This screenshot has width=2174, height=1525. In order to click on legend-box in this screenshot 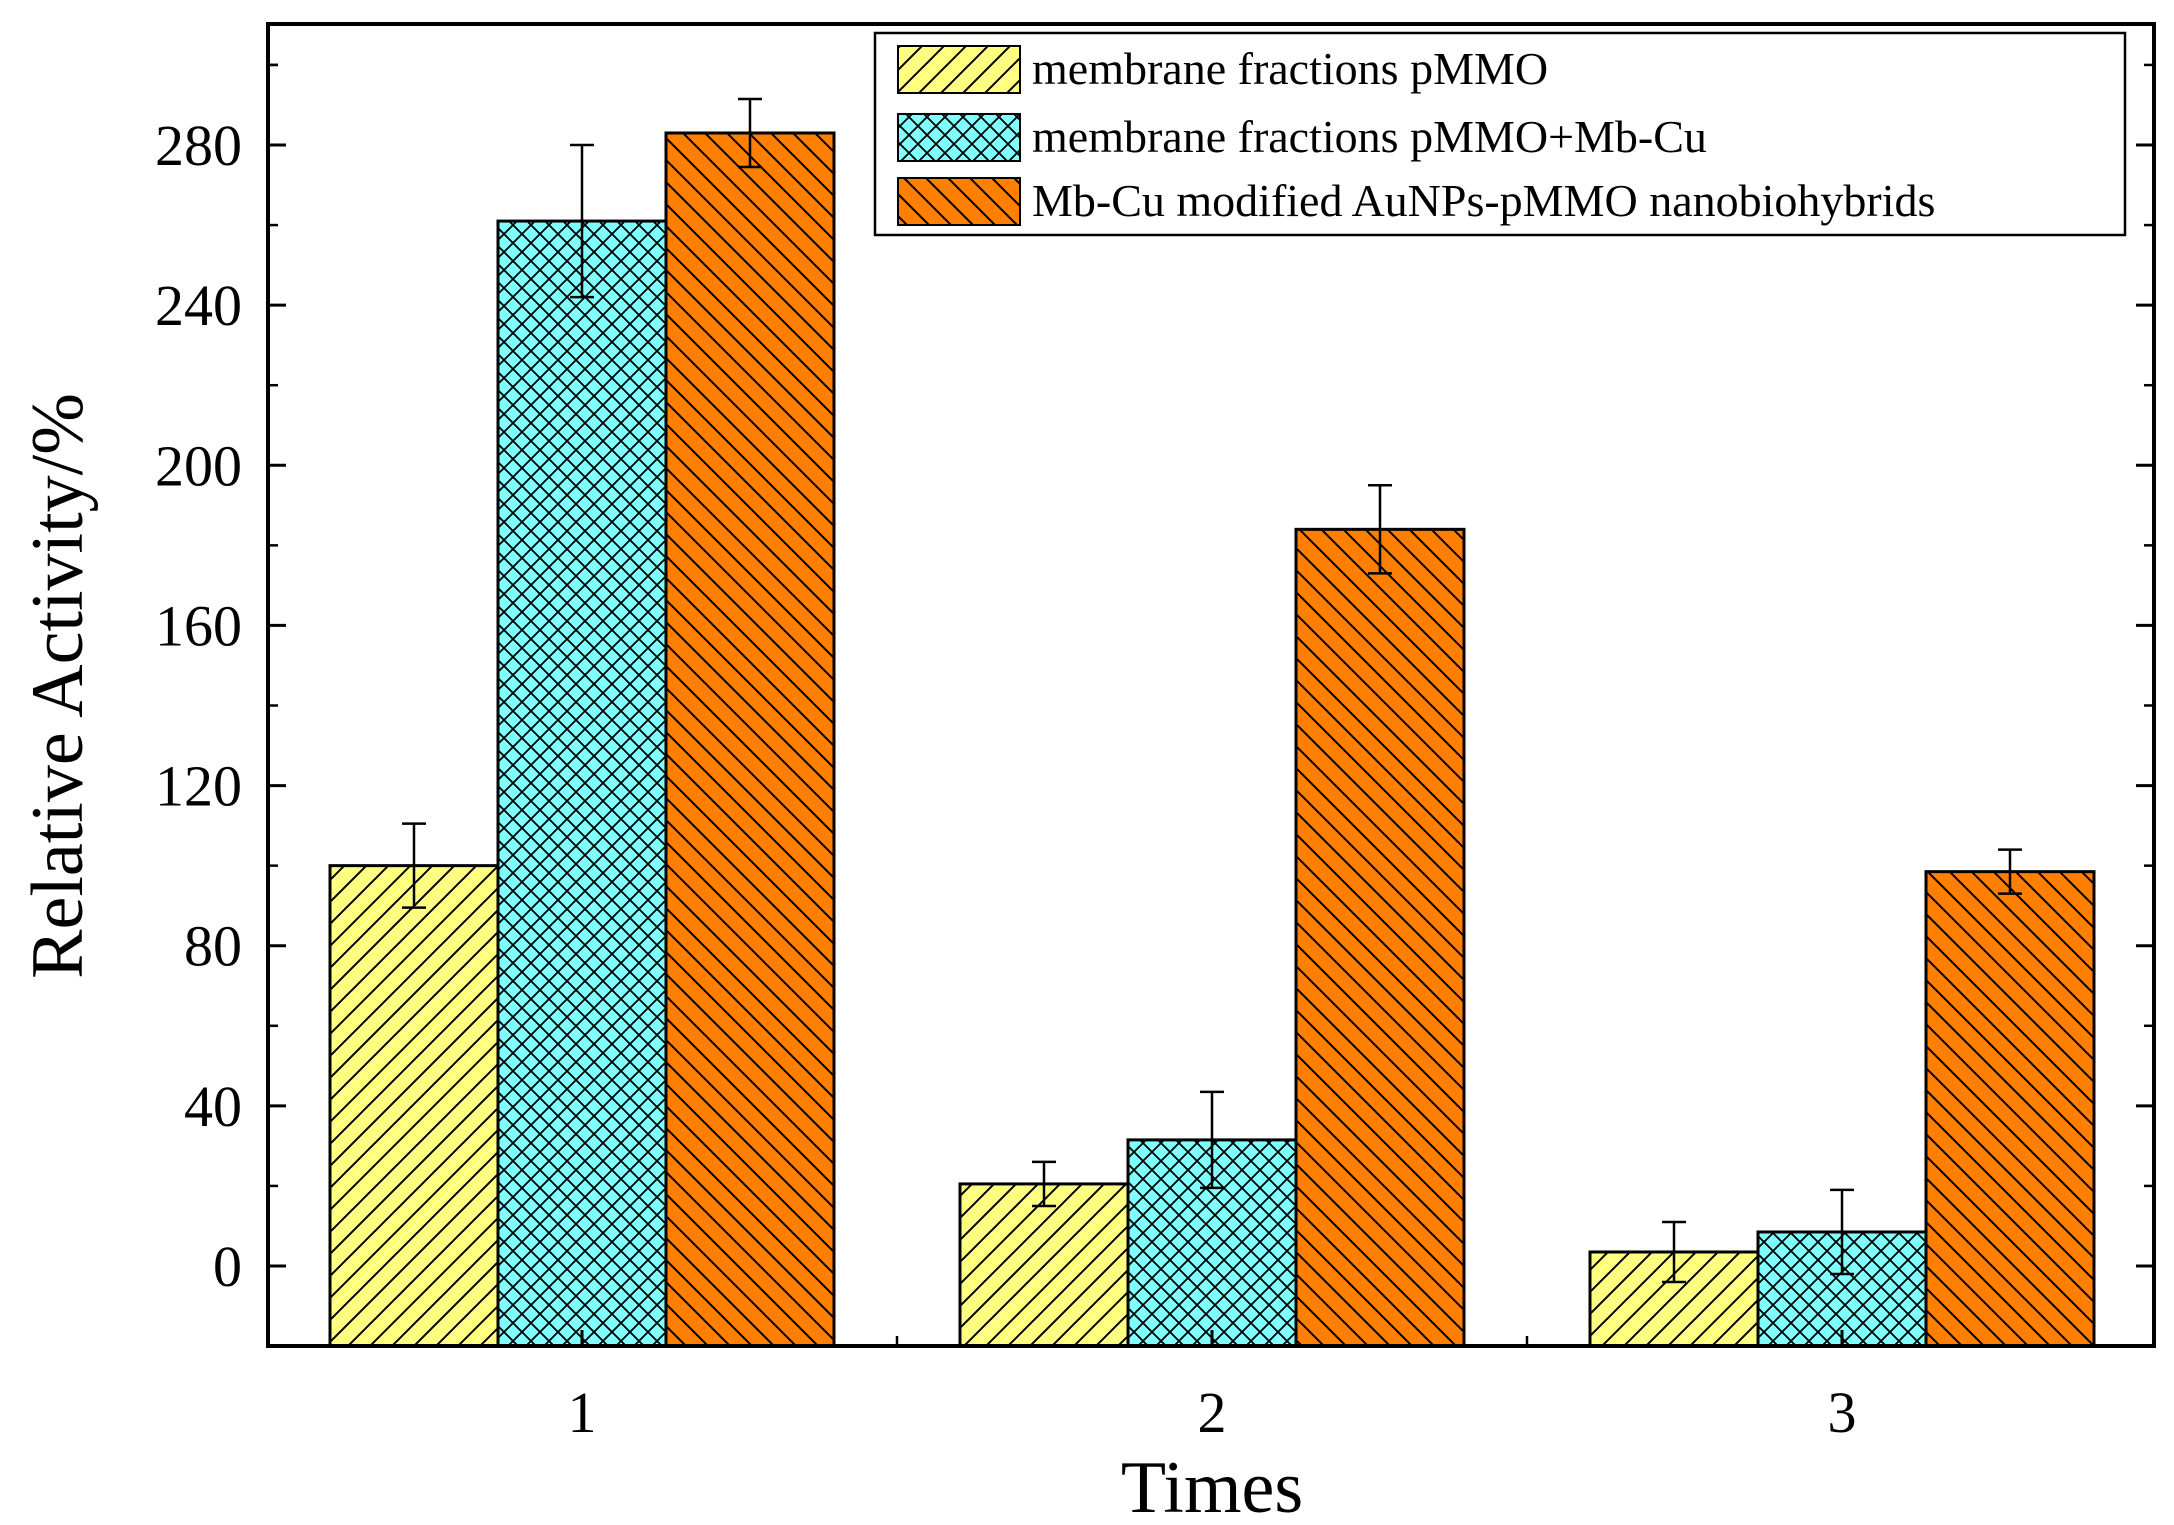, I will do `click(1500, 134)`.